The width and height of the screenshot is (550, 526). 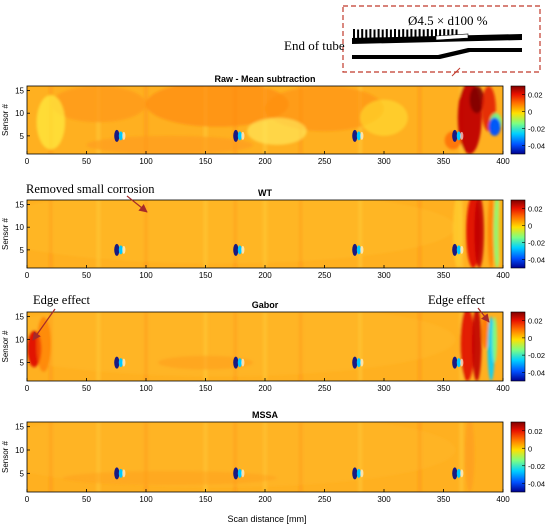 I want to click on heatmap-texture, so click(x=269, y=120).